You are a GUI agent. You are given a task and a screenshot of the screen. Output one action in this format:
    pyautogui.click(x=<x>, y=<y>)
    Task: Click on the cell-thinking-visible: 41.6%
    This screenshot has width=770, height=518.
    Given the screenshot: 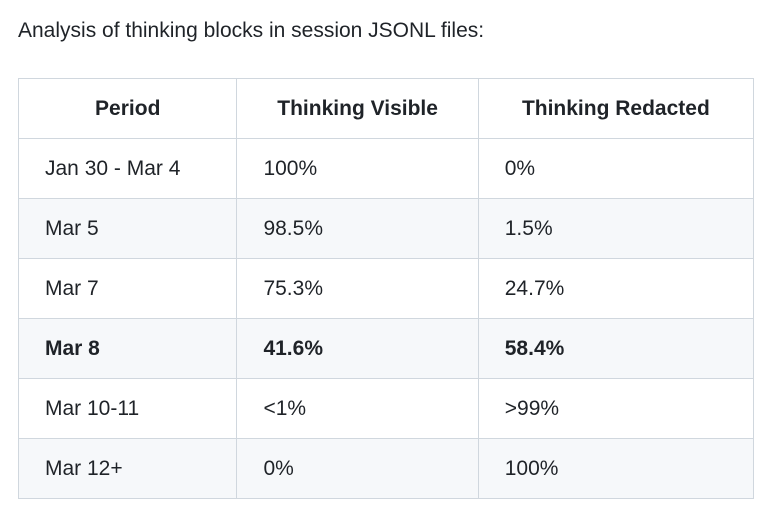 What is the action you would take?
    pyautogui.click(x=357, y=348)
    